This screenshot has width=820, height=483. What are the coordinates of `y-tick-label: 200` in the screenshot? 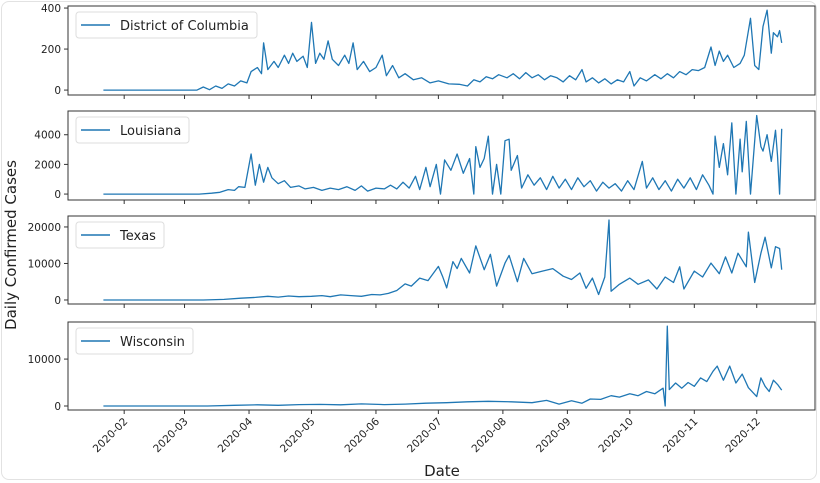 It's located at (51, 50).